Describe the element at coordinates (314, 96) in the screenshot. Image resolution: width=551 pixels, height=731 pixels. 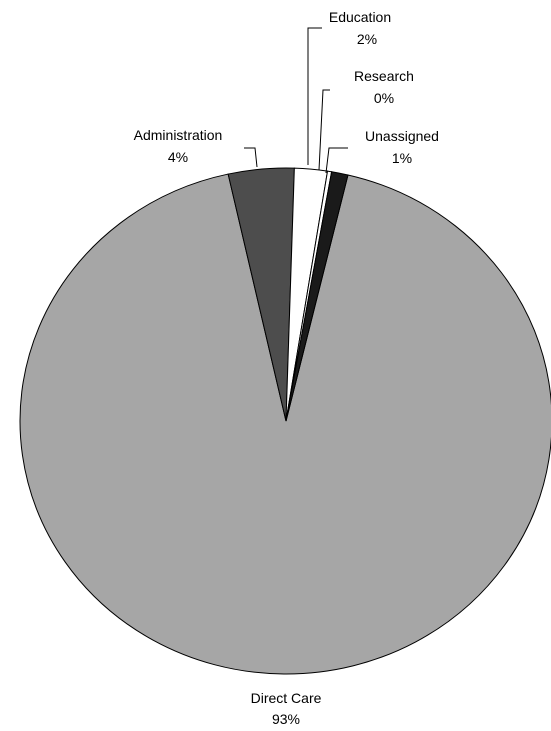
I see `leader-line-education` at that location.